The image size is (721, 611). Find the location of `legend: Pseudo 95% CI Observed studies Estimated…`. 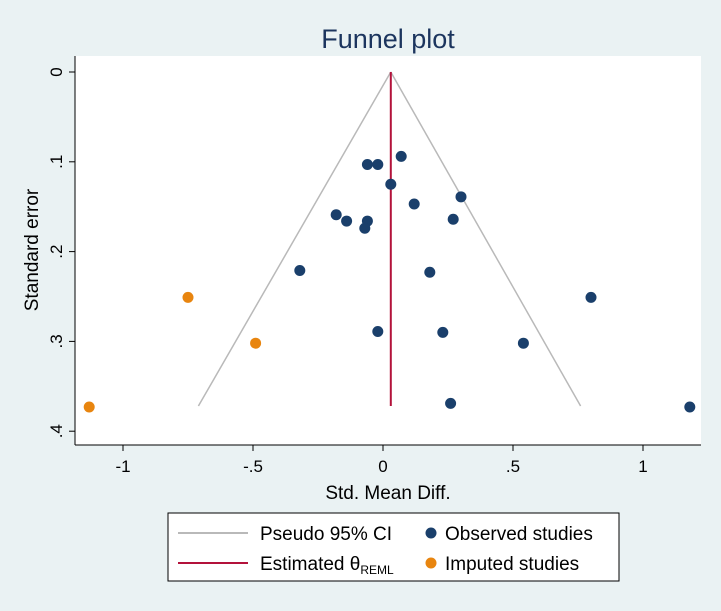

legend: Pseudo 95% CI Observed studies Estimated… is located at coordinates (393, 547).